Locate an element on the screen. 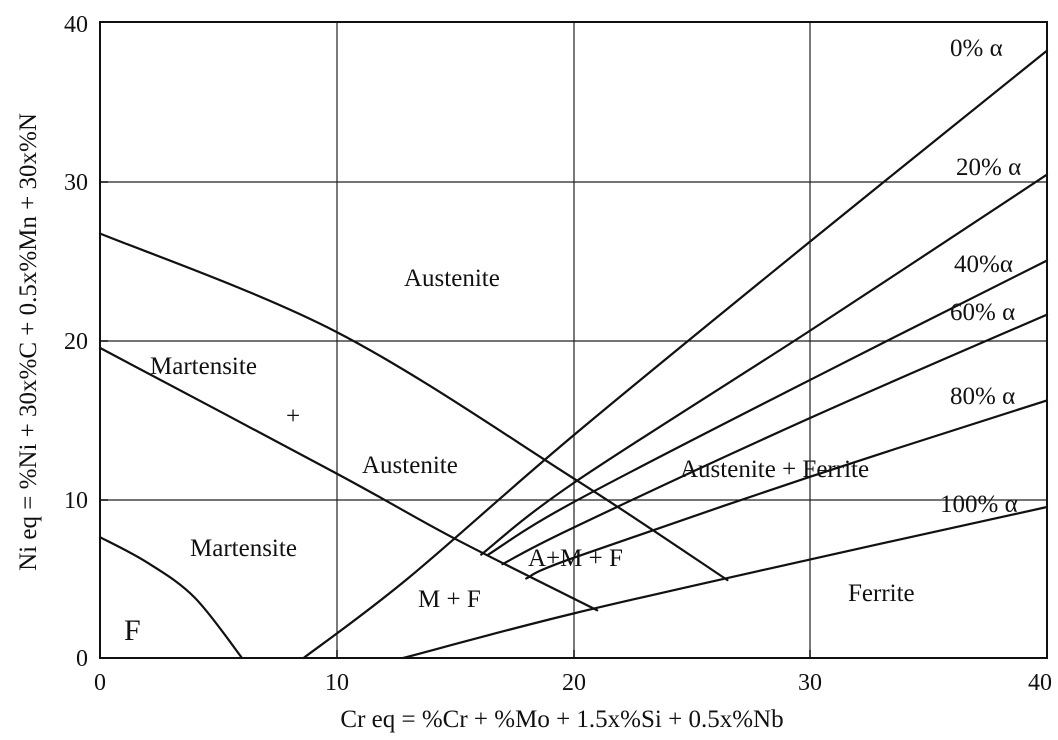  region-martensite-top: Martensite is located at coordinates (203, 366).